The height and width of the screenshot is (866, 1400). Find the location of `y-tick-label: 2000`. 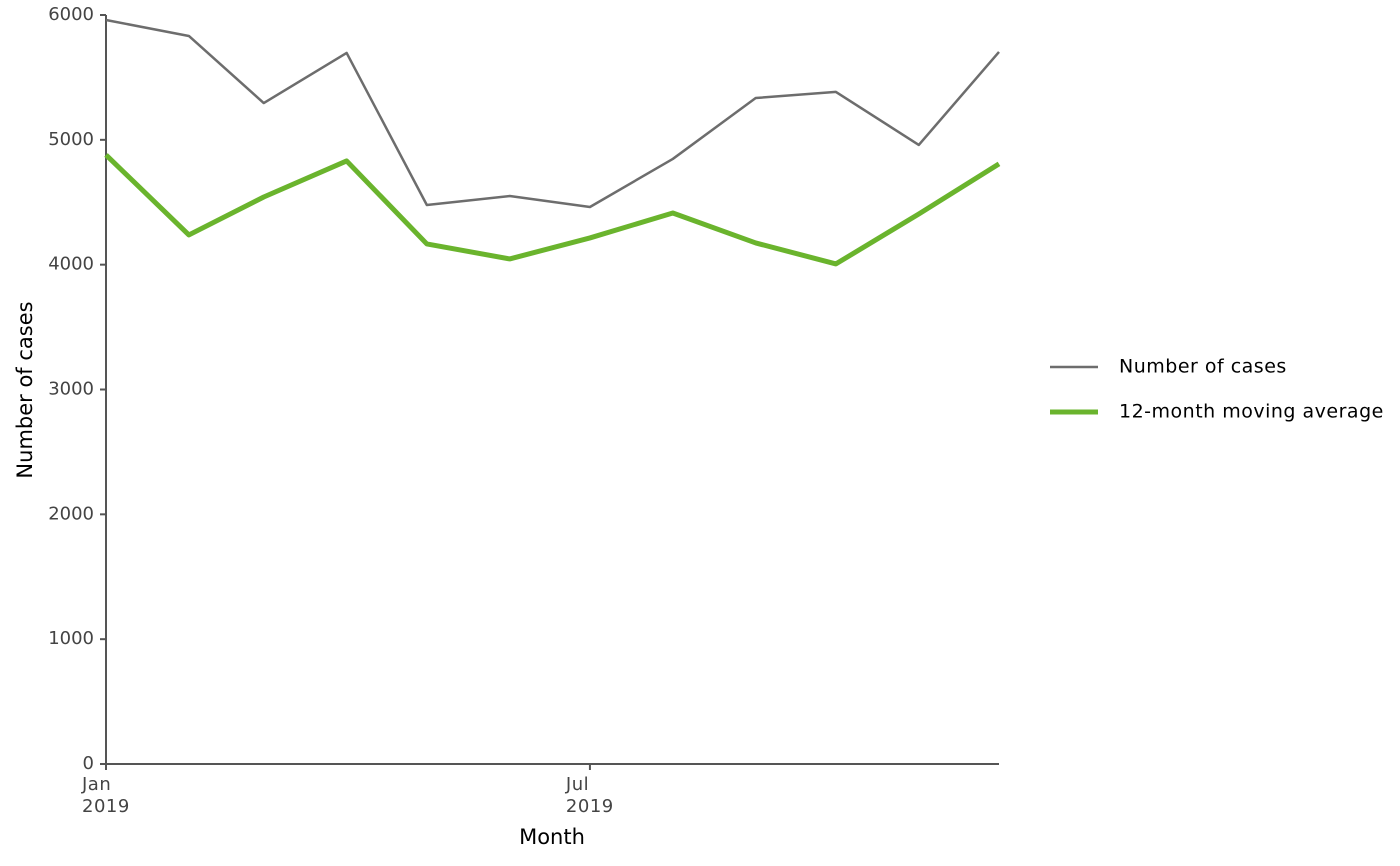

y-tick-label: 2000 is located at coordinates (71, 513).